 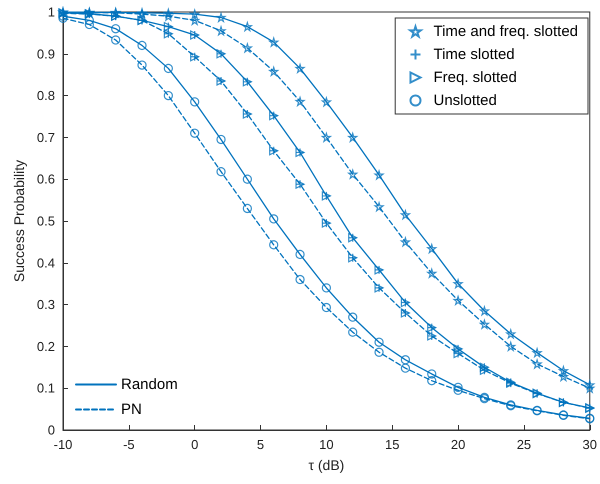 What do you see at coordinates (458, 444) in the screenshot?
I see `x-tick-label: 20` at bounding box center [458, 444].